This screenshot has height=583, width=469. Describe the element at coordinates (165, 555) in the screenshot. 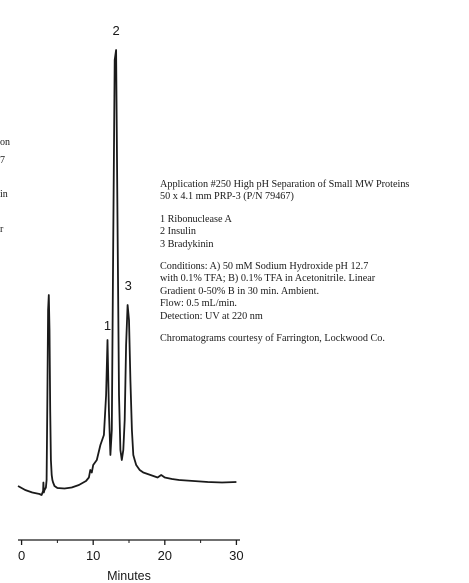

I see `x-tick-label: 20` at that location.